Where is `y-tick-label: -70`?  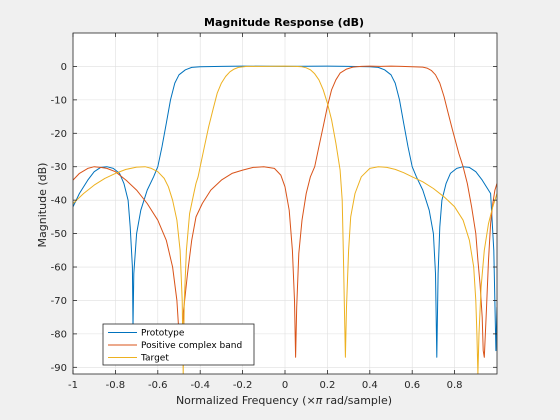
y-tick-label: -70 is located at coordinates (59, 301).